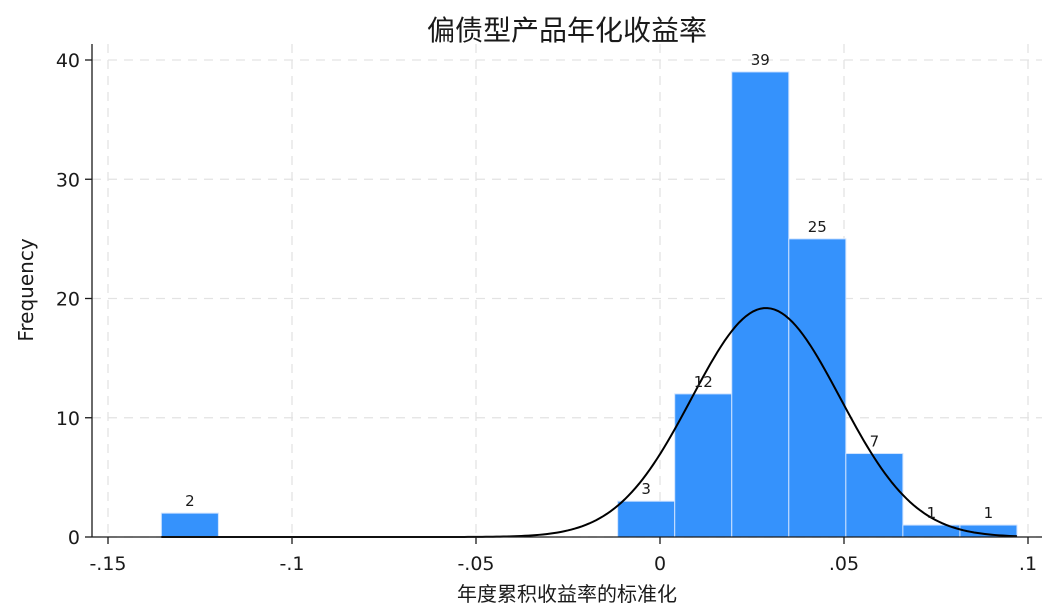  I want to click on y-axis-label: Frequency, so click(26, 289).